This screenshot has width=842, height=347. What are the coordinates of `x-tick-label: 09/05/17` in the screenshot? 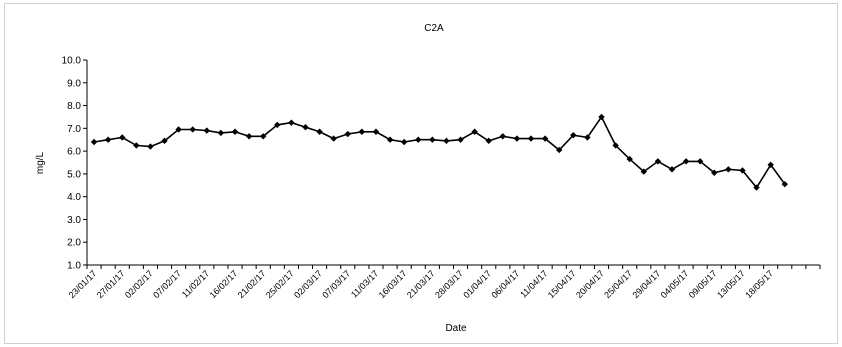 It's located at (703, 284).